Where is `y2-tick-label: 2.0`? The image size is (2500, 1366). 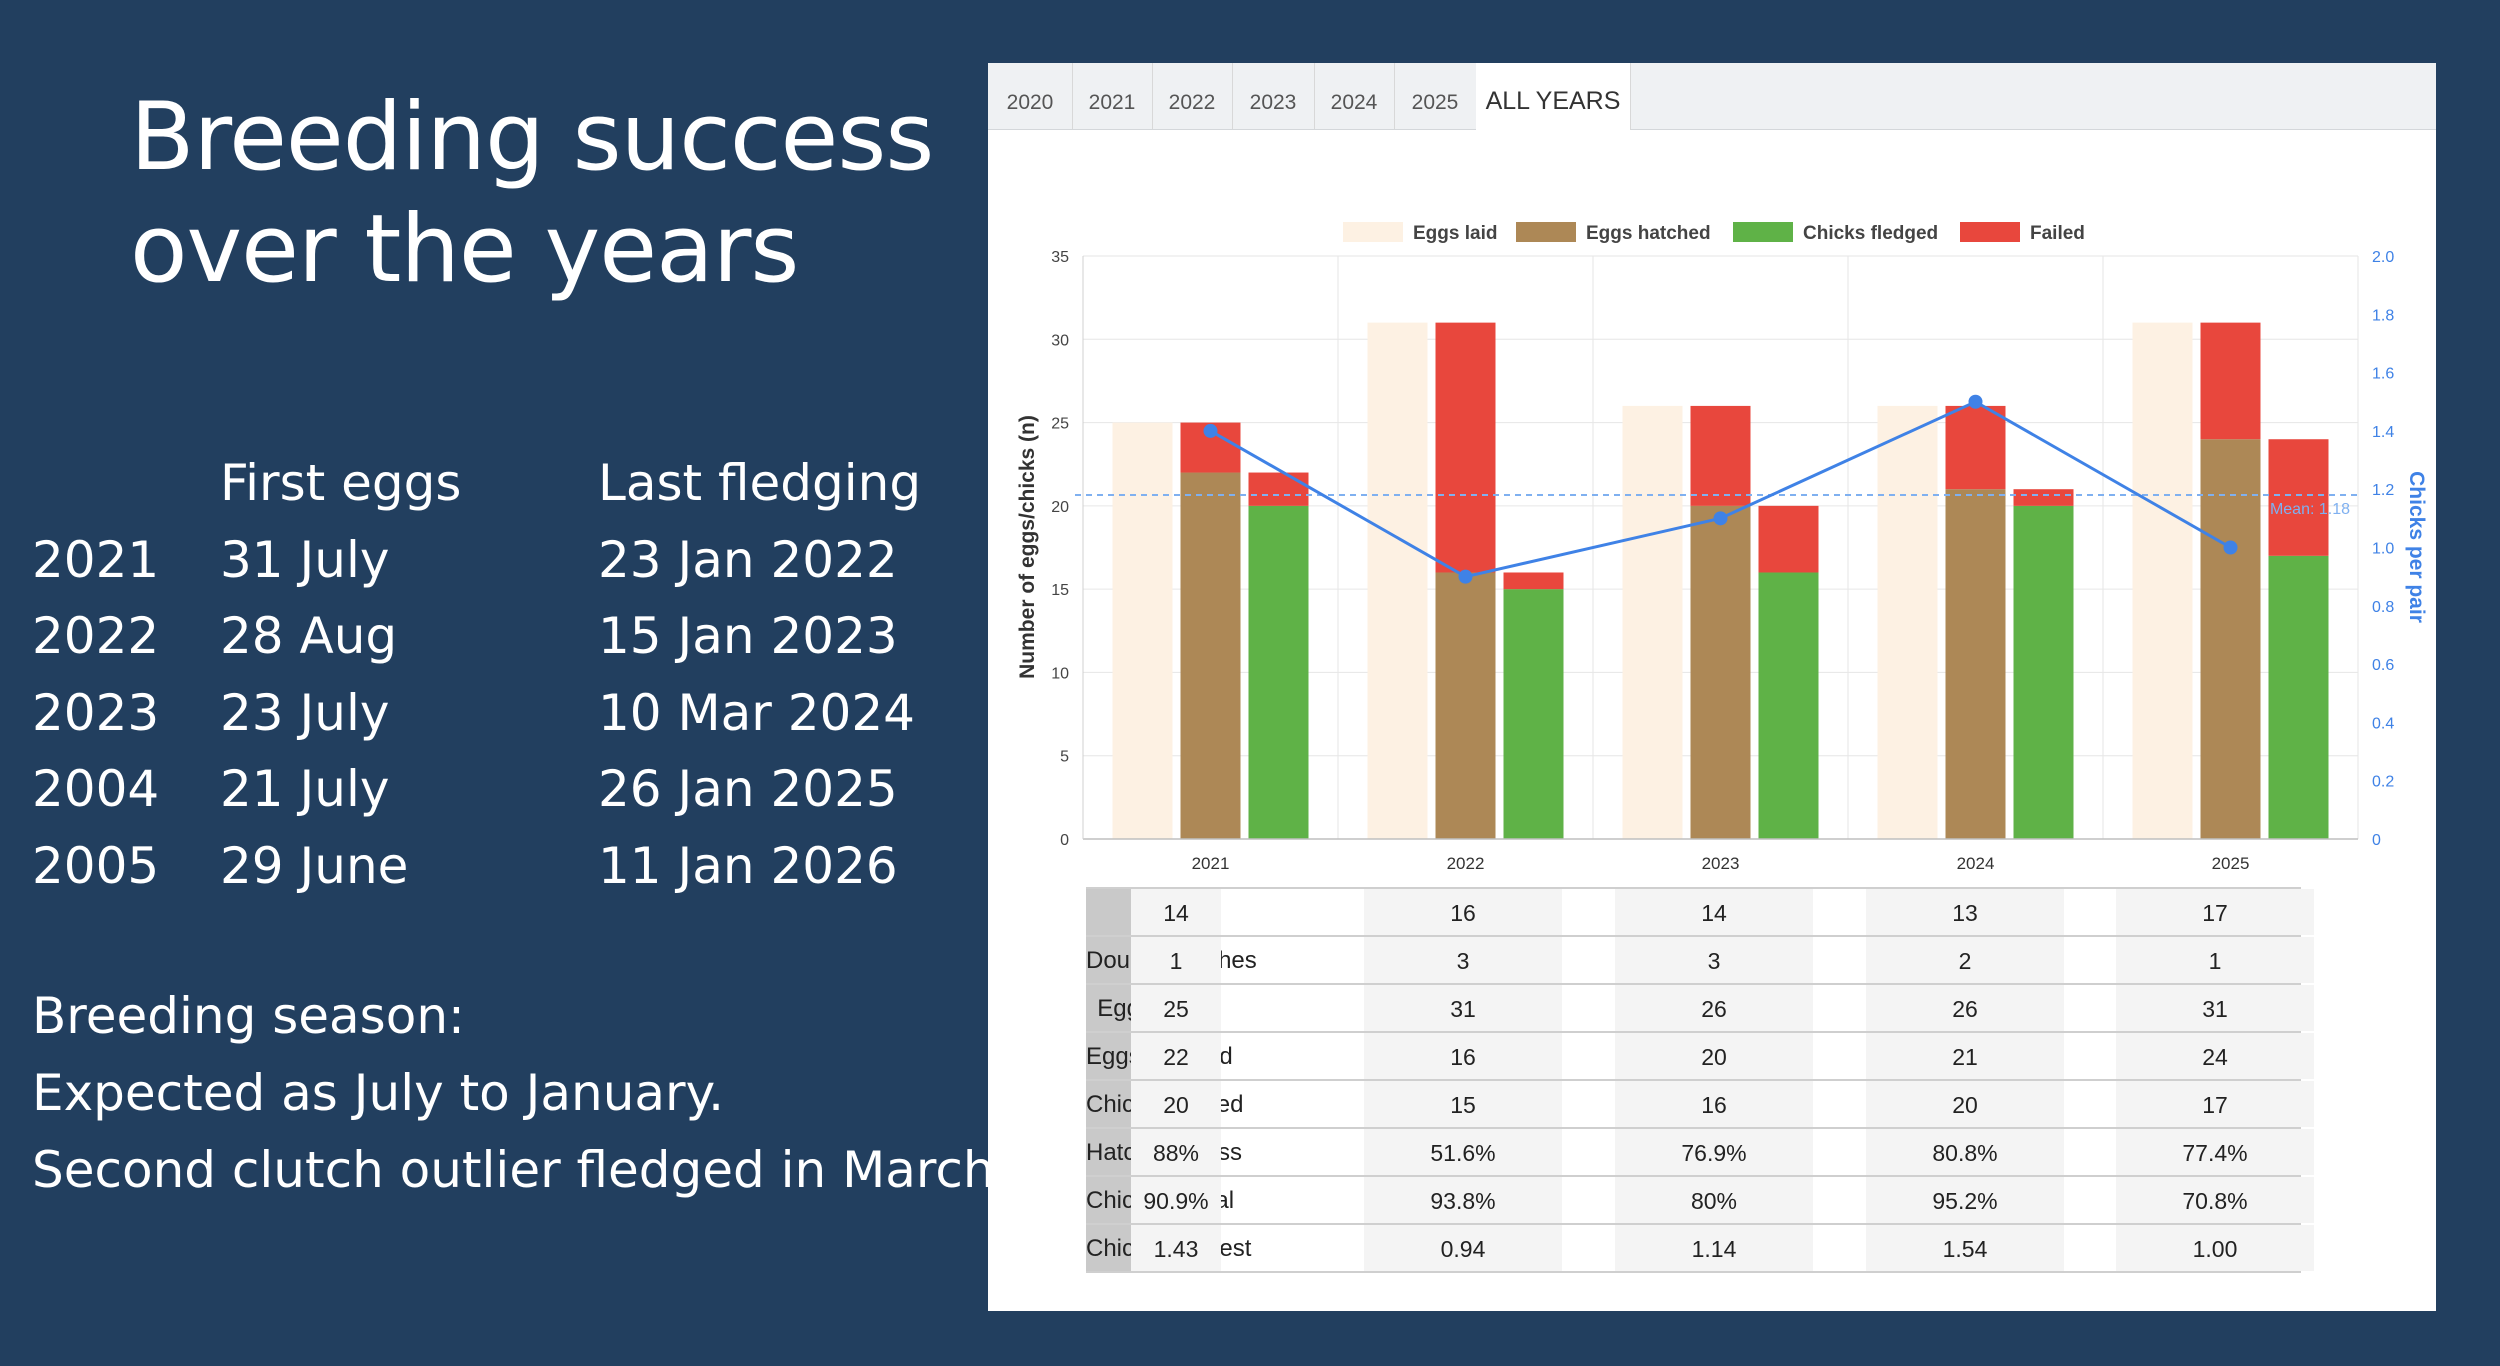 y2-tick-label: 2.0 is located at coordinates (2383, 257).